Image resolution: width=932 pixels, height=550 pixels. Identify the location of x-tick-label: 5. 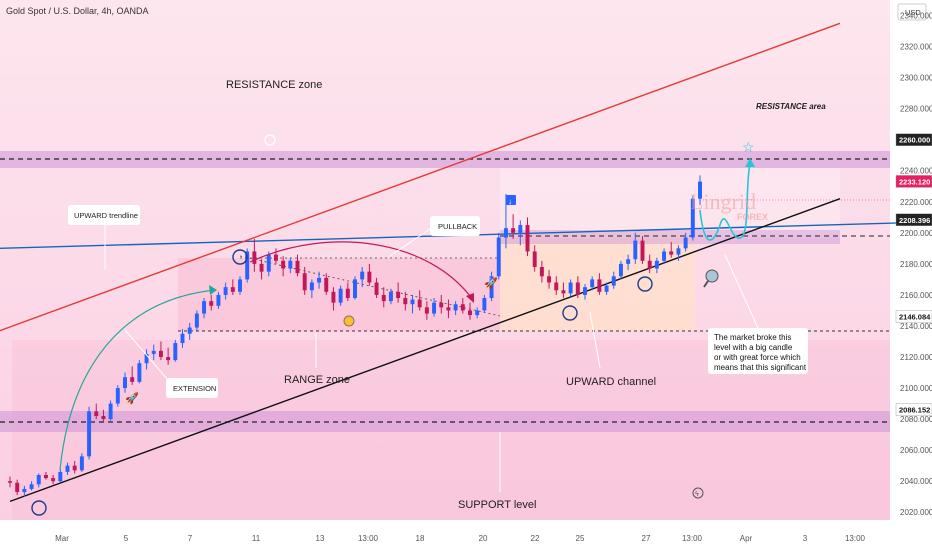
(126, 538).